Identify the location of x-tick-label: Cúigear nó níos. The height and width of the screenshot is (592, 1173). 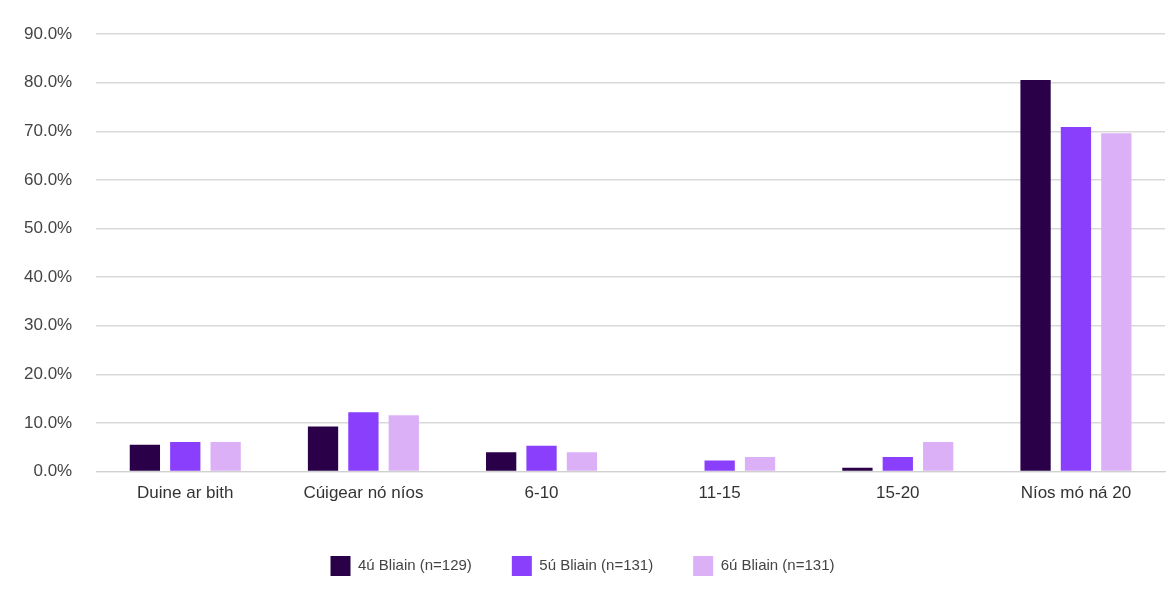
(363, 493).